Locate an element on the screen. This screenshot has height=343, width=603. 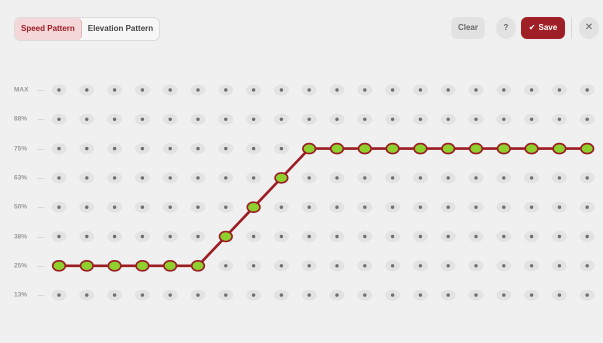
tab-elevation-pattern: Elevation Pattern is located at coordinates (120, 28).